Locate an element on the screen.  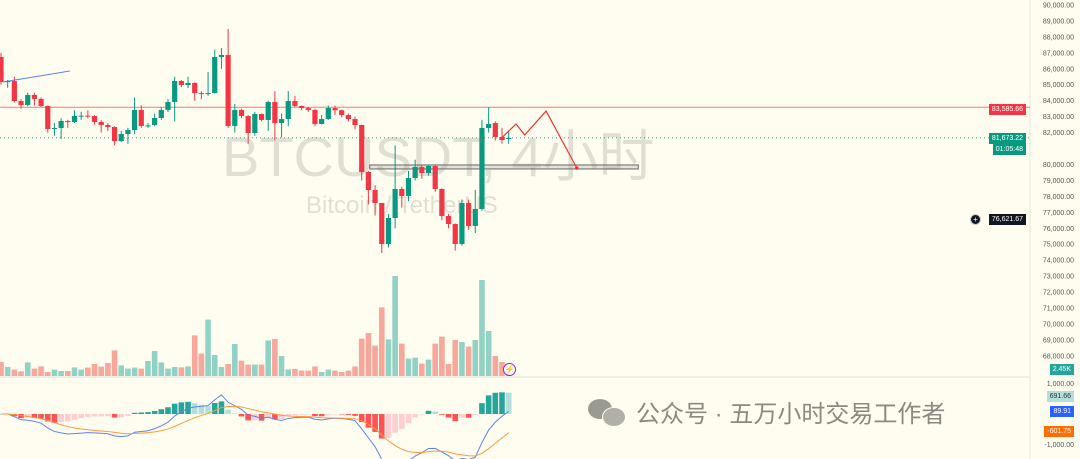
price-axis-label: 80,000.00 is located at coordinates (1058, 165).